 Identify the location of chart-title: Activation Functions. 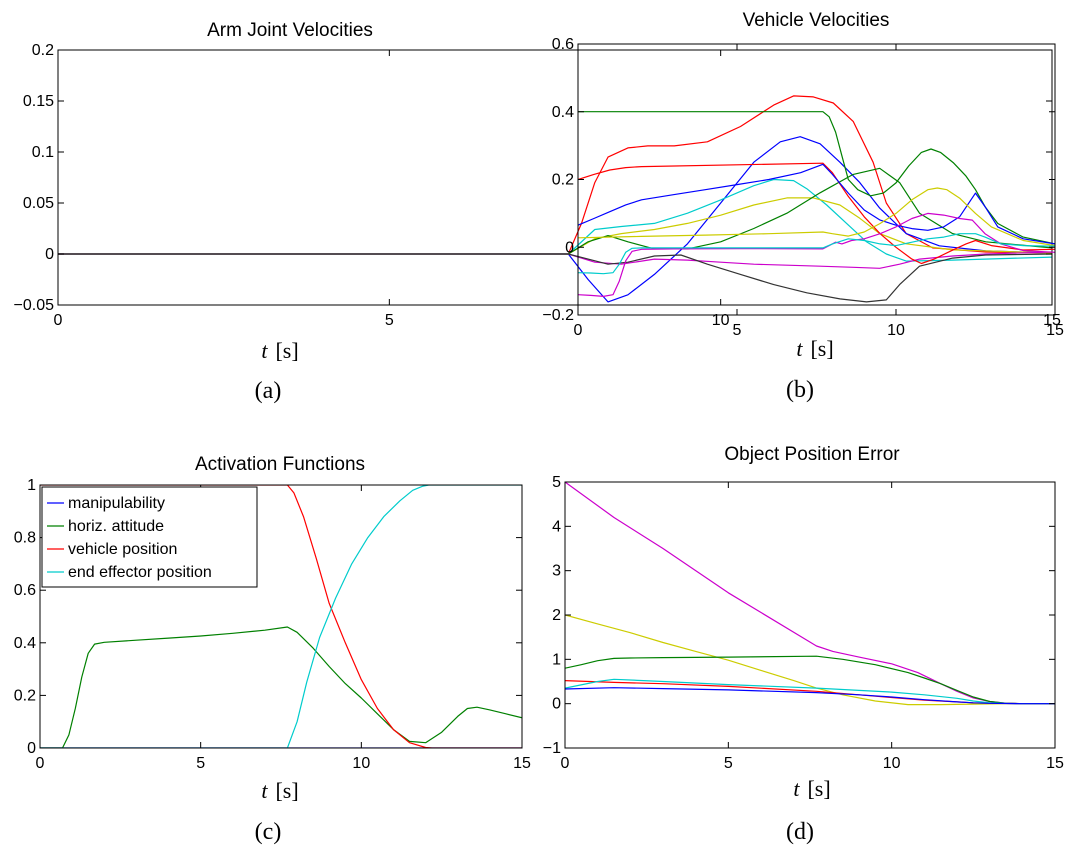
(280, 464).